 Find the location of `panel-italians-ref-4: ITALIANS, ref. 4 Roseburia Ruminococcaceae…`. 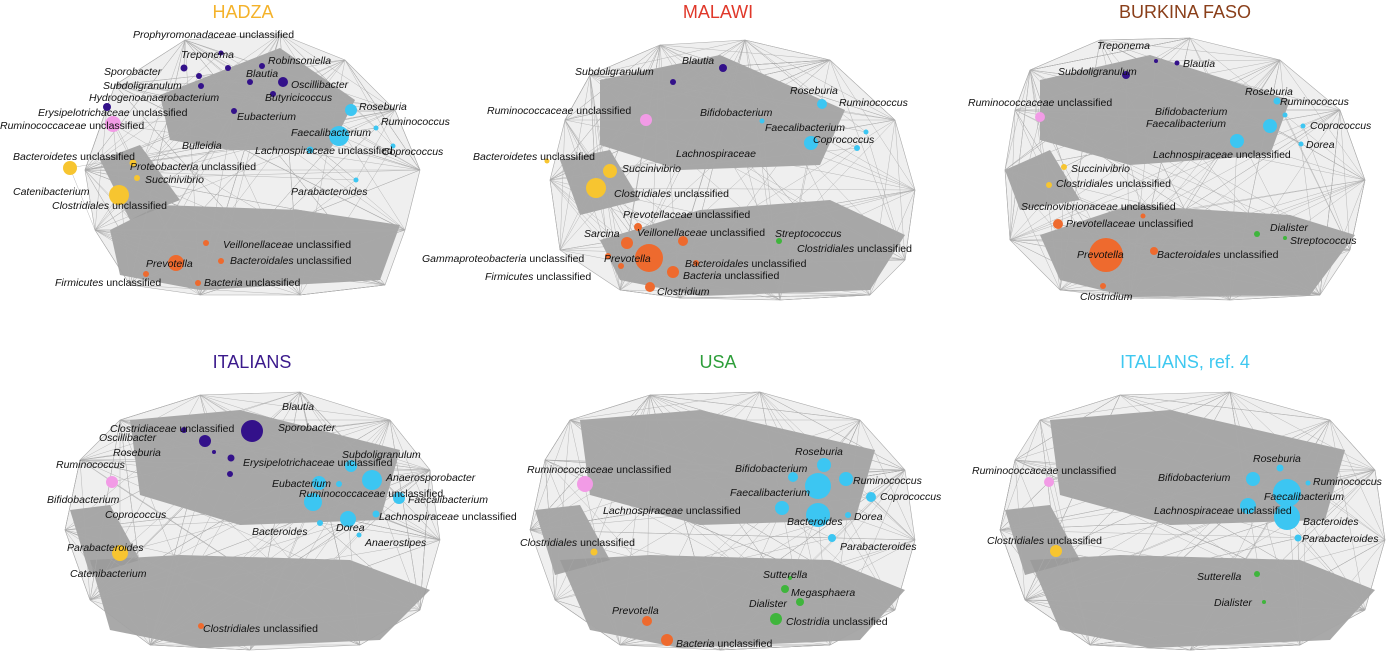

panel-italians-ref-4: ITALIANS, ref. 4 Roseburia Ruminococcaceae… is located at coordinates (1179, 501).